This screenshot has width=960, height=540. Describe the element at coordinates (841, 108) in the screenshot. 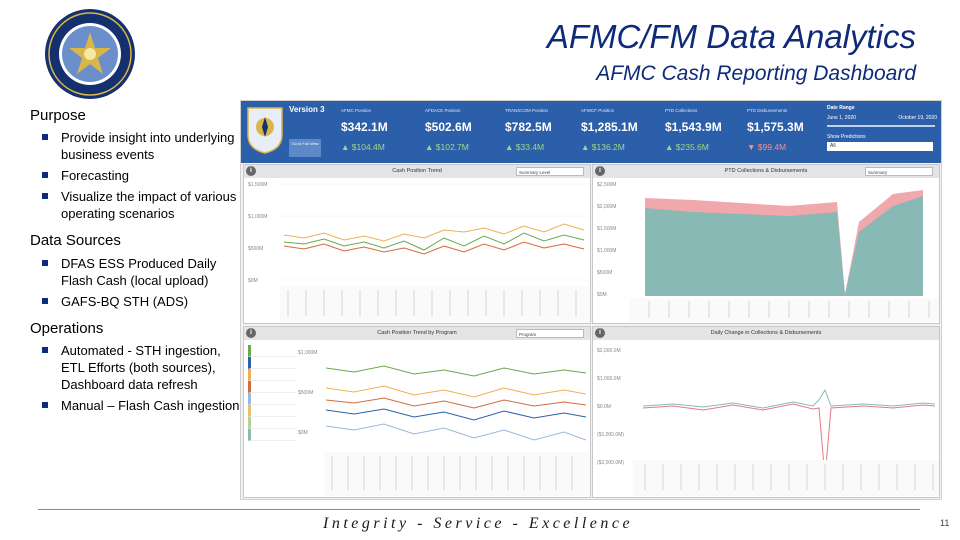

I see `date-range-label: Date Range` at that location.